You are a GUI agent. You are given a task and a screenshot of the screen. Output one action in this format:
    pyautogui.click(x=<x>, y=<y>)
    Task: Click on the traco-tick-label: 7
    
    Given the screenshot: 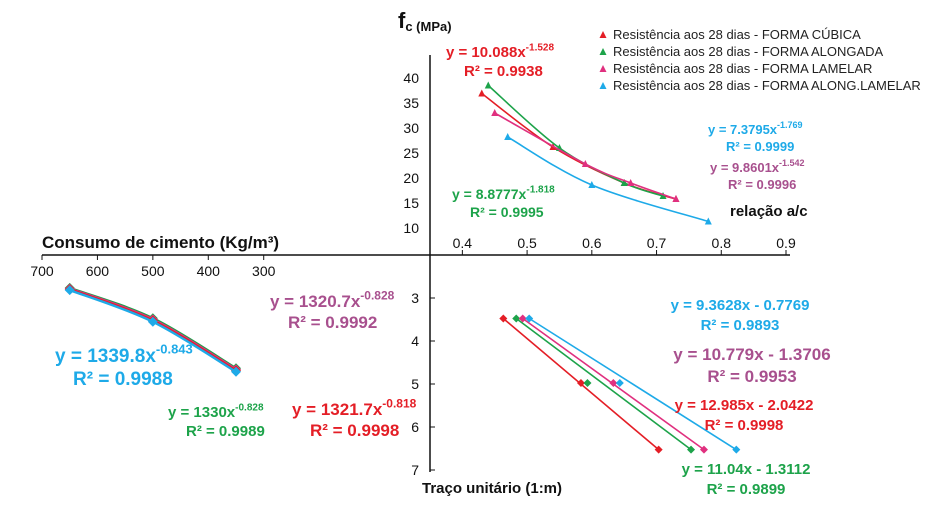 What is the action you would take?
    pyautogui.click(x=415, y=470)
    